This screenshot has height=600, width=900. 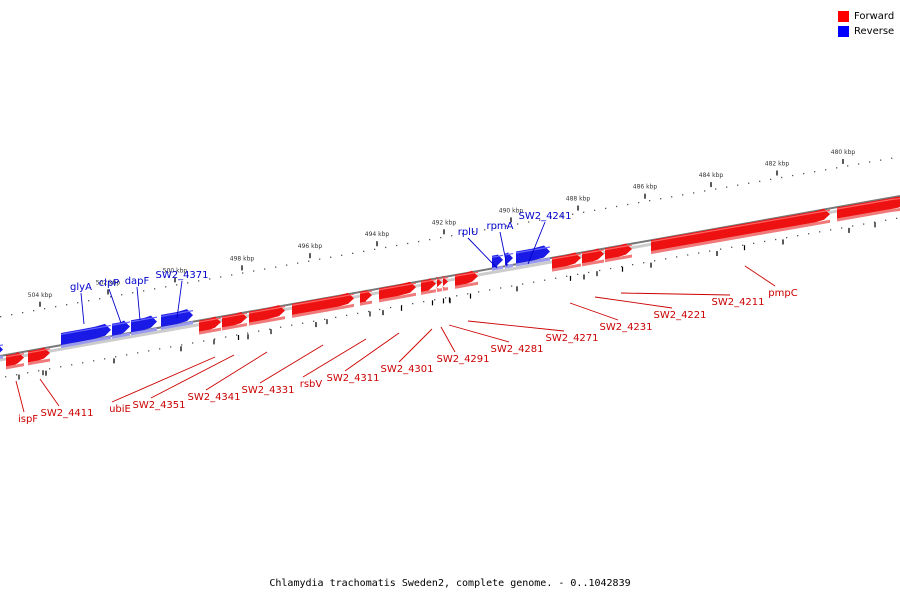 I want to click on scale-label: 498 kbp, so click(x=242, y=258).